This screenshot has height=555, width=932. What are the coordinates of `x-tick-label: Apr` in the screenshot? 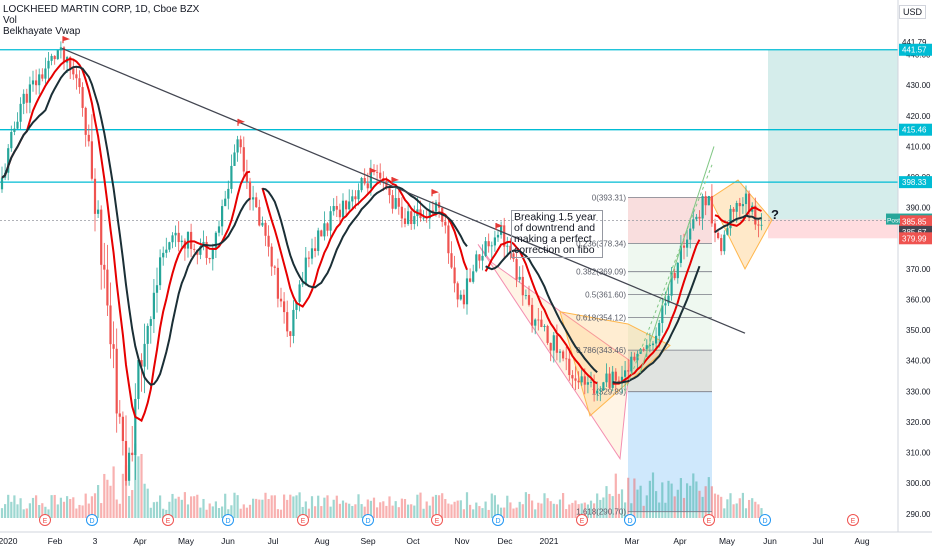 It's located at (139, 541).